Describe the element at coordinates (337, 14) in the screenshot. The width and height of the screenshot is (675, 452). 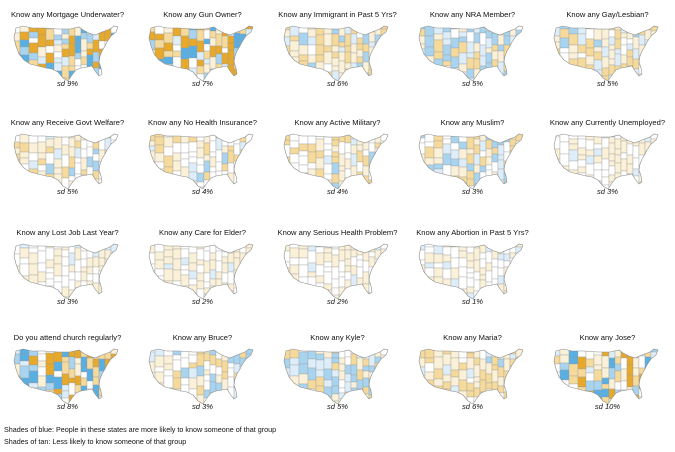
I see `map-title: Know any Immigrant in Past 5 Yrs?` at that location.